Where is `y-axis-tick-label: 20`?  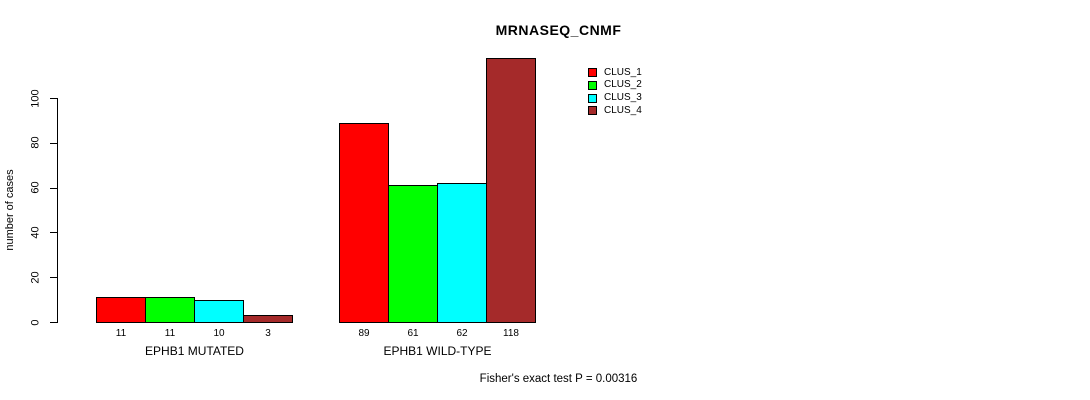
y-axis-tick-label: 20 is located at coordinates (35, 277).